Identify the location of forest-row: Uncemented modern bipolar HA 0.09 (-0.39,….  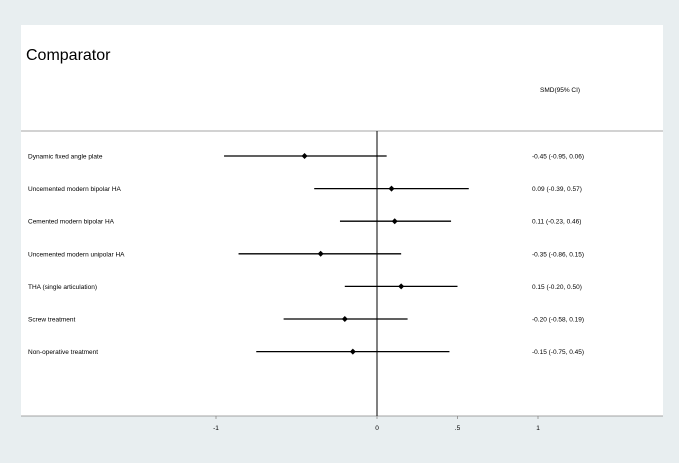
(305, 189).